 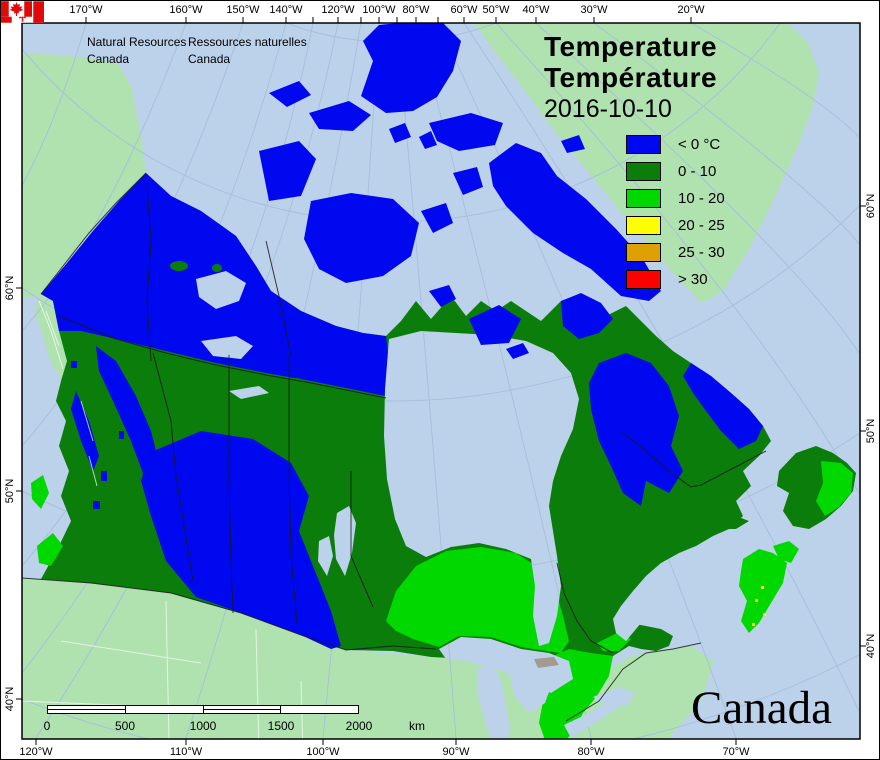 What do you see at coordinates (786, 552) in the screenshot?
I see `cape-breton` at bounding box center [786, 552].